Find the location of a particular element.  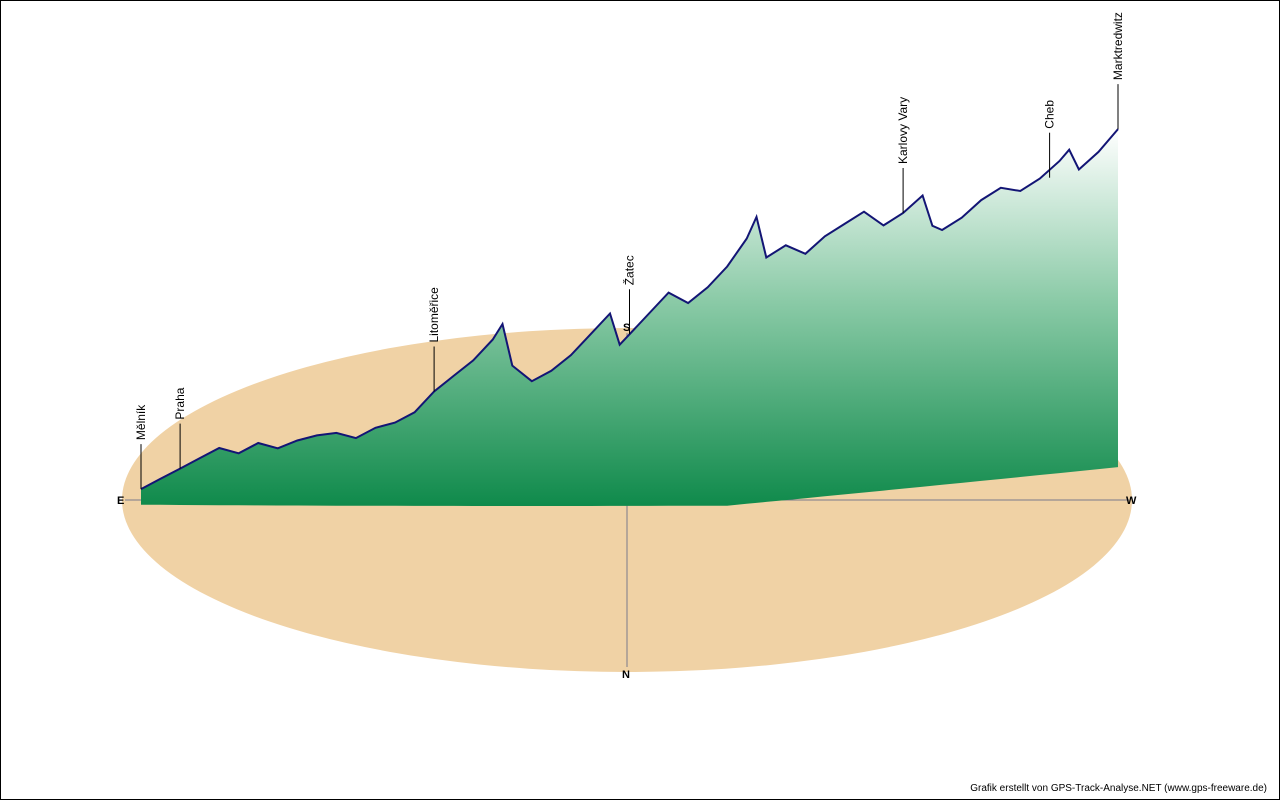

place-label: Marktredwitz is located at coordinates (1118, 46).